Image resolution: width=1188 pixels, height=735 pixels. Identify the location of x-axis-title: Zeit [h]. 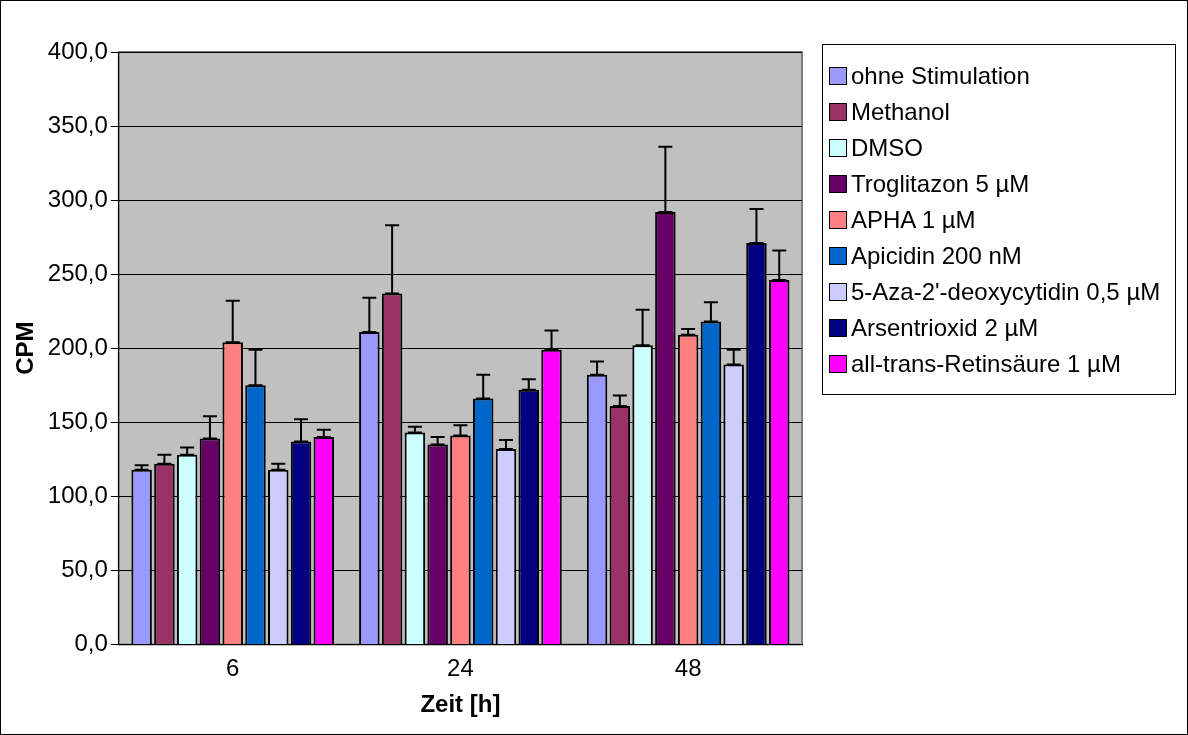
(460, 704).